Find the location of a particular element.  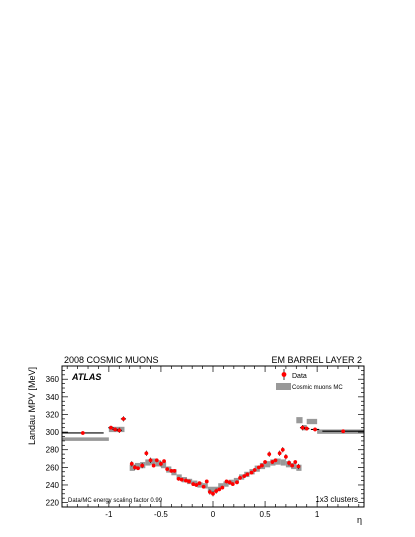

clusters-note: 1x3 clusters is located at coordinates (336, 499).